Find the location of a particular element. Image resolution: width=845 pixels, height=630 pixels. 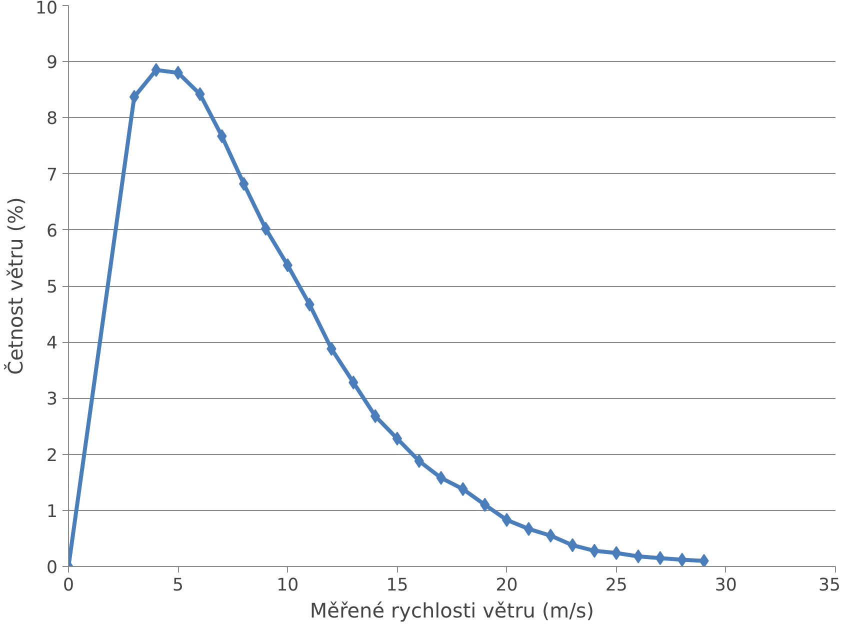

x-tick-label: 25 is located at coordinates (616, 586).